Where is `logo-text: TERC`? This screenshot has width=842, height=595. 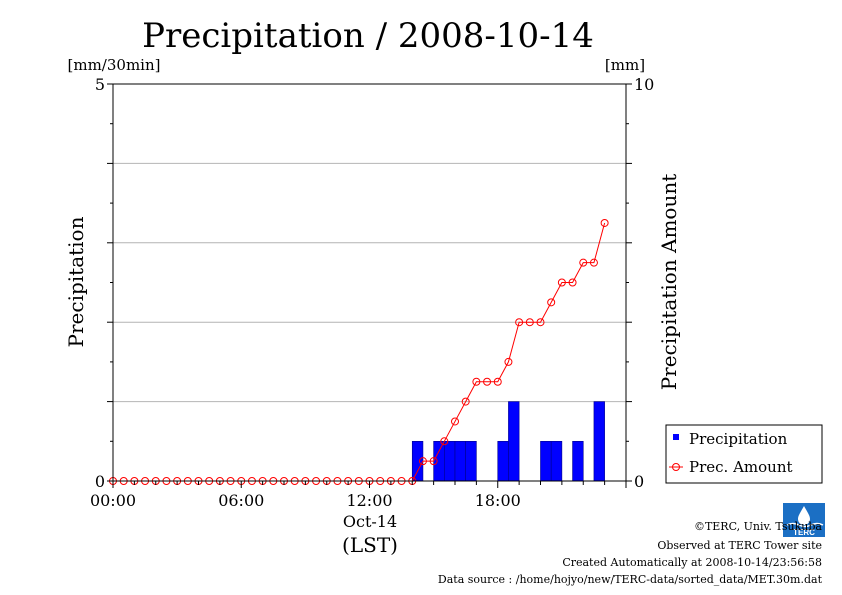 logo-text: TERC is located at coordinates (804, 532).